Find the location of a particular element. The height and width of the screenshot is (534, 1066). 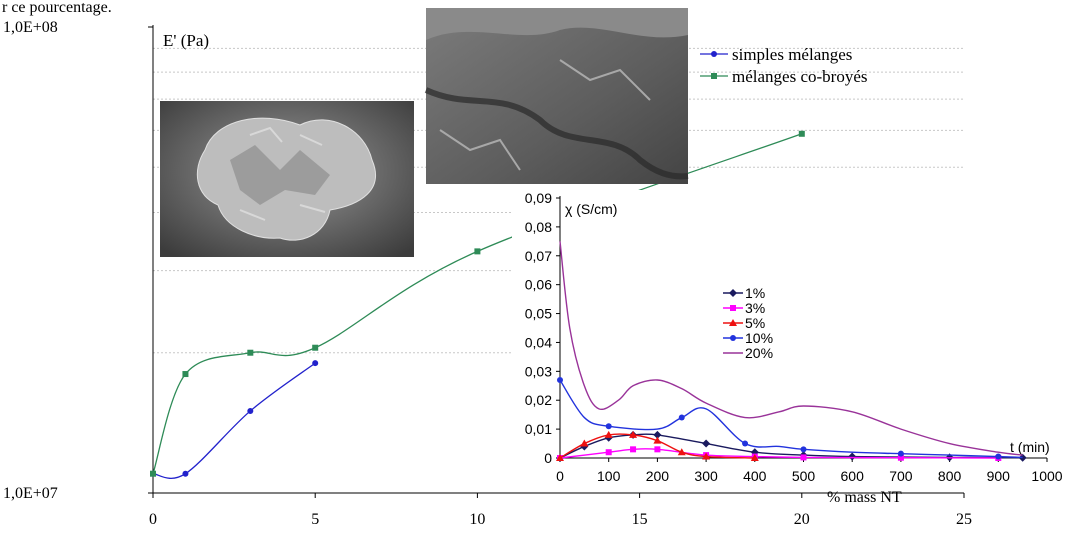

inset-legend-label: 5% is located at coordinates (755, 323).